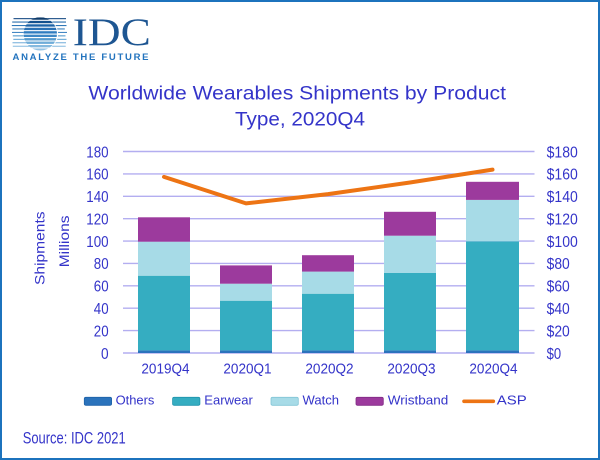 This screenshot has height=460, width=600. I want to click on svg-text: $40, so click(558, 309).